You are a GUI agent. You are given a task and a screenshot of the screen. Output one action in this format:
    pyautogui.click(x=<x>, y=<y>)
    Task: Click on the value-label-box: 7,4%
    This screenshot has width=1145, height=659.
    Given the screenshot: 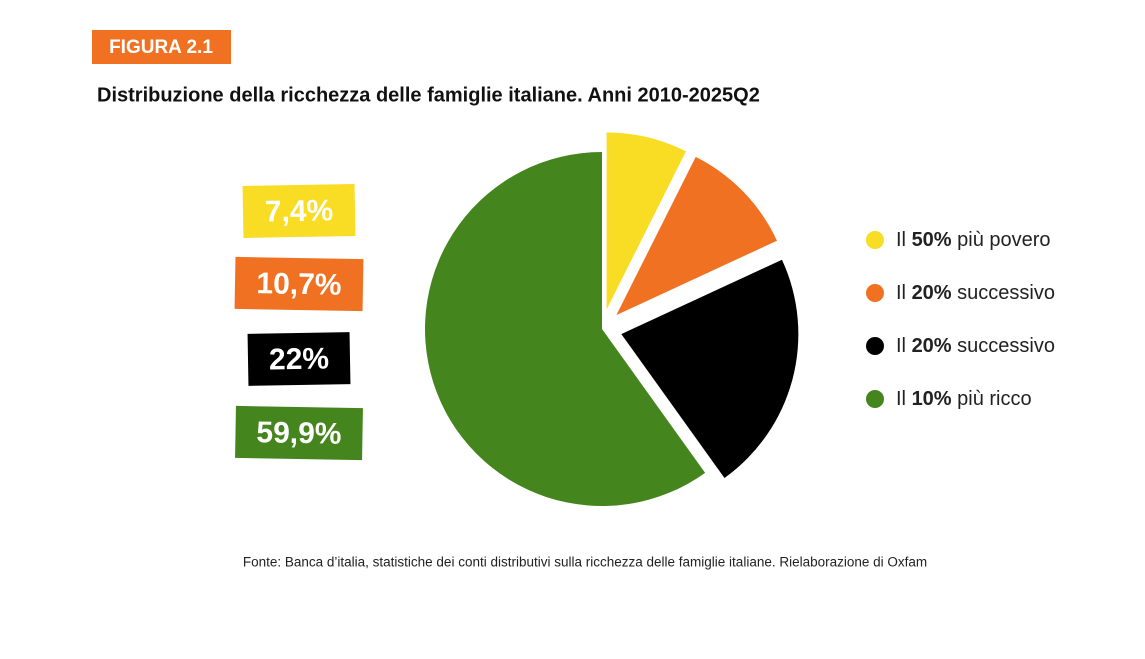 What is the action you would take?
    pyautogui.click(x=299, y=211)
    